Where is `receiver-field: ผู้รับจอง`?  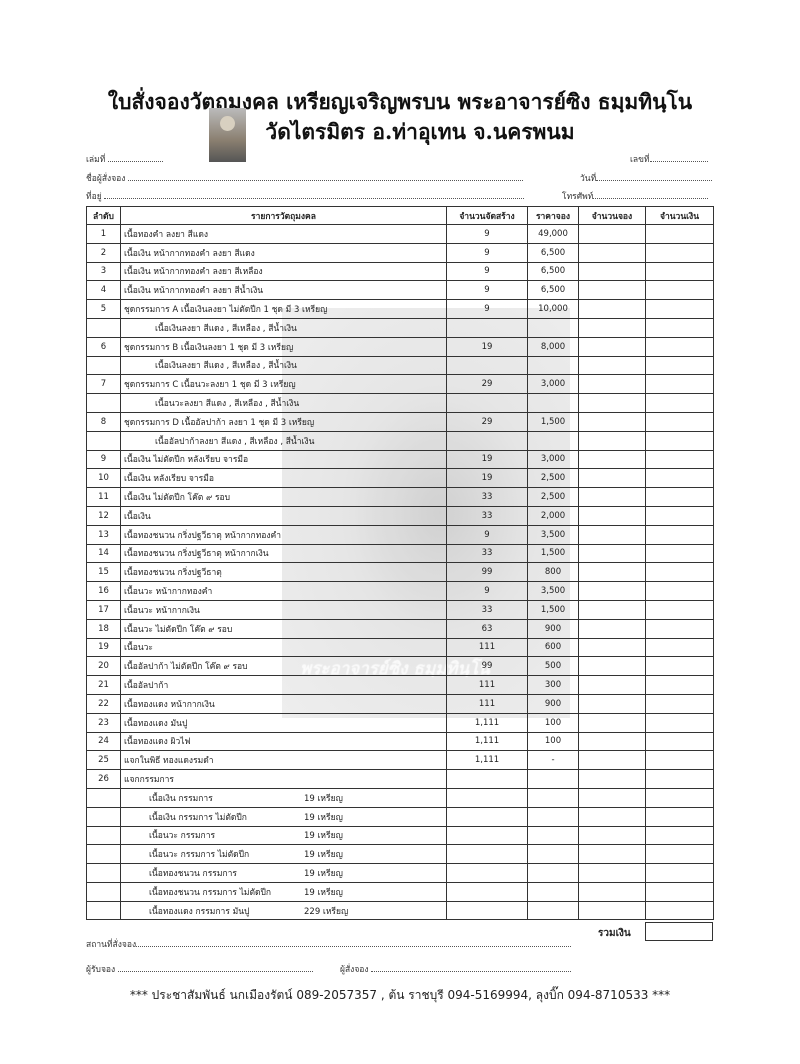
receiver-field: ผู้รับจอง is located at coordinates (199, 969).